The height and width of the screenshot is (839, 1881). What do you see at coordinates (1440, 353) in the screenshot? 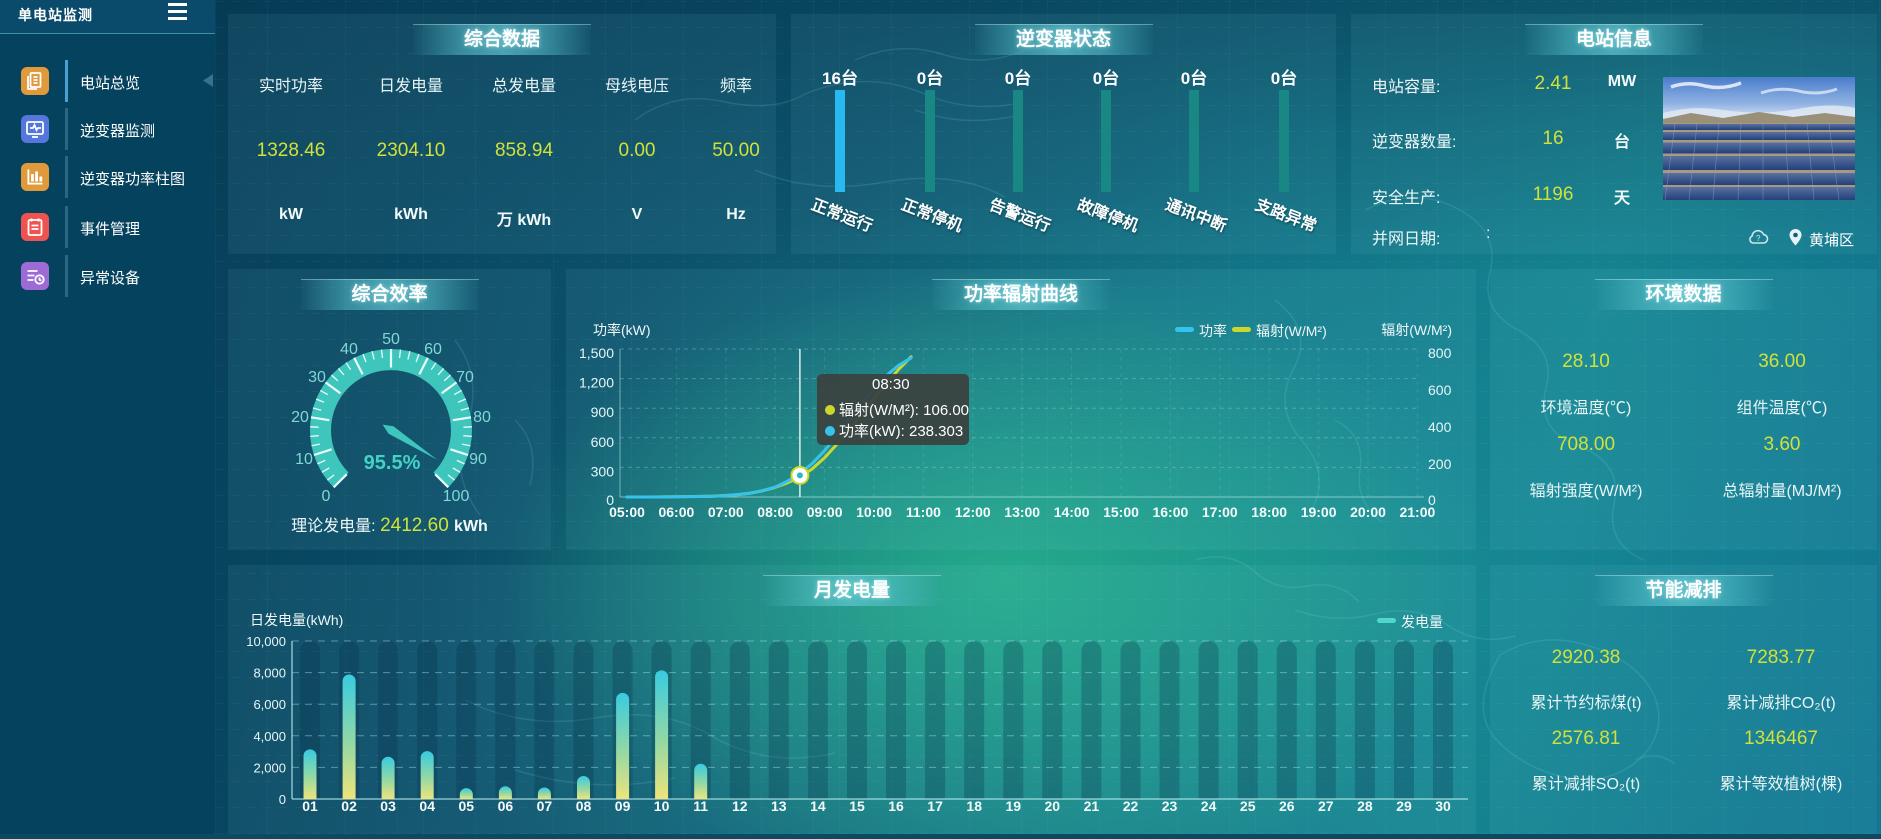
I see `svg-text: 800` at bounding box center [1440, 353].